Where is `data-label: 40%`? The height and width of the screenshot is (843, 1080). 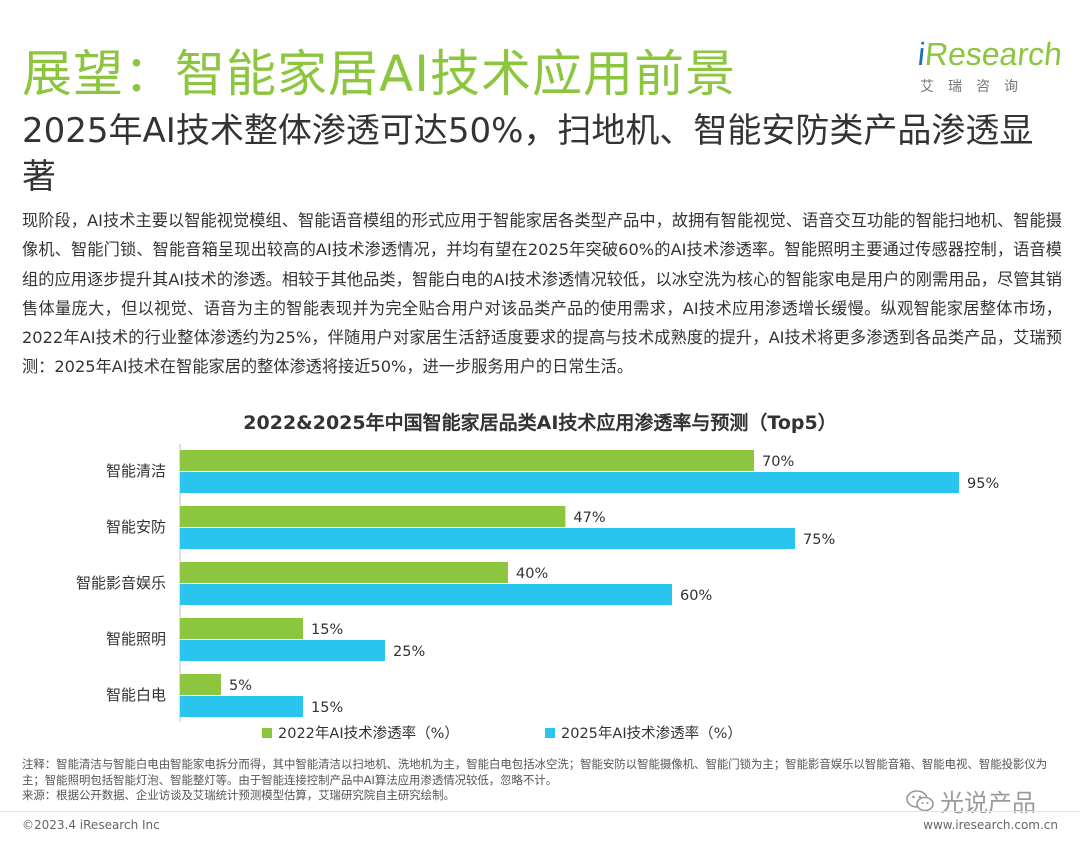
data-label: 40% is located at coordinates (532, 574).